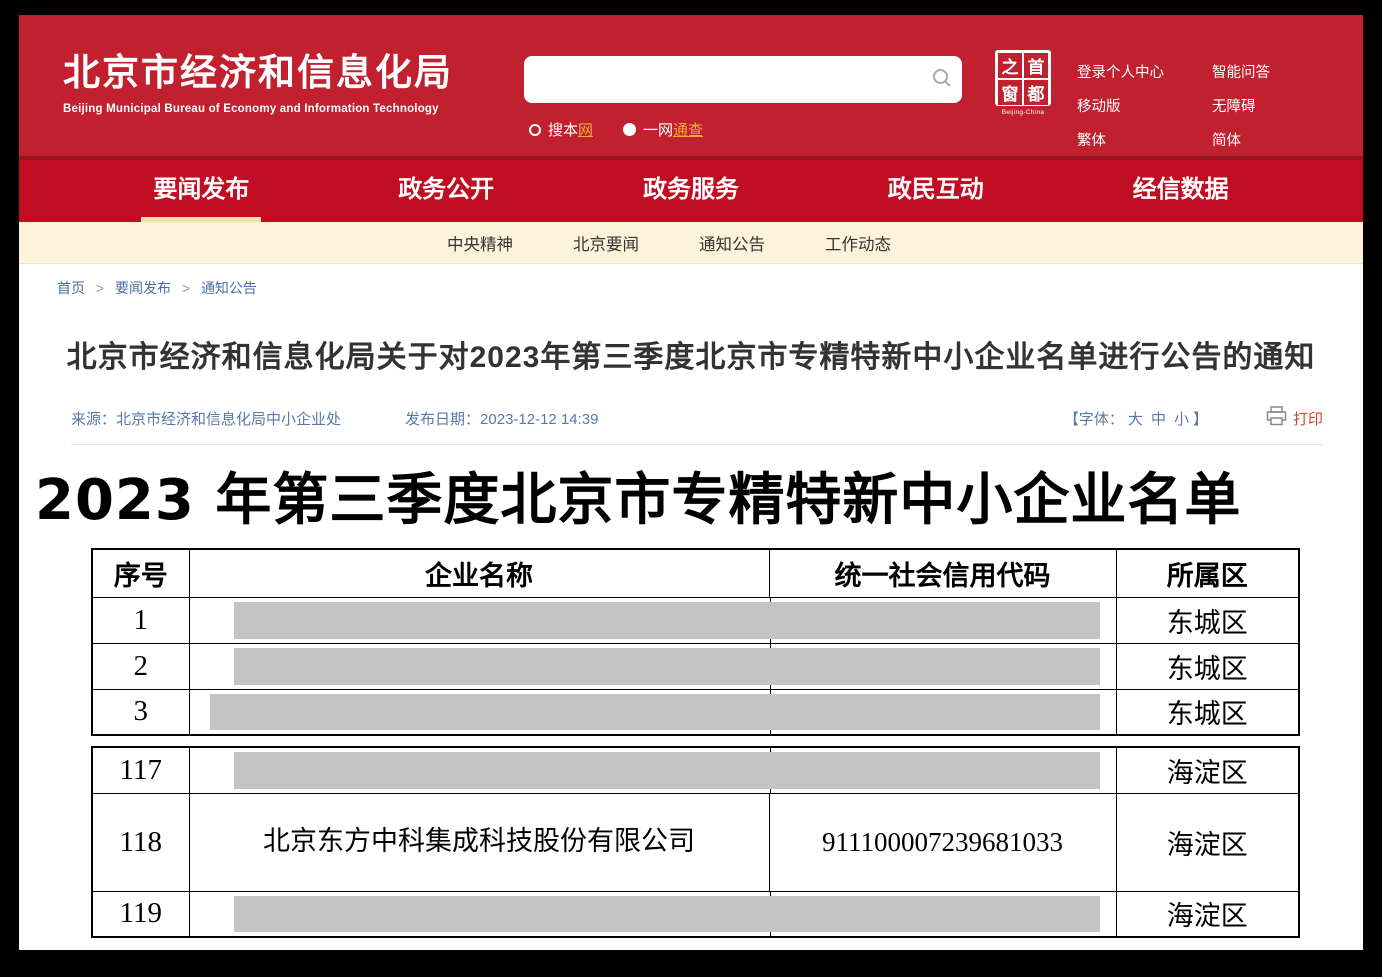  Describe the element at coordinates (258, 72) in the screenshot. I see `site-title: 北京市经济和信息化局` at that location.